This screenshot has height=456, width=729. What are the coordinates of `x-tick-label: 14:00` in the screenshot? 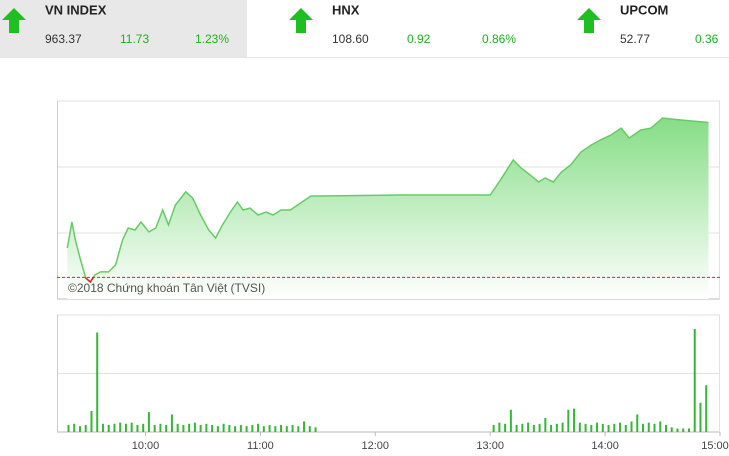 It's located at (605, 446).